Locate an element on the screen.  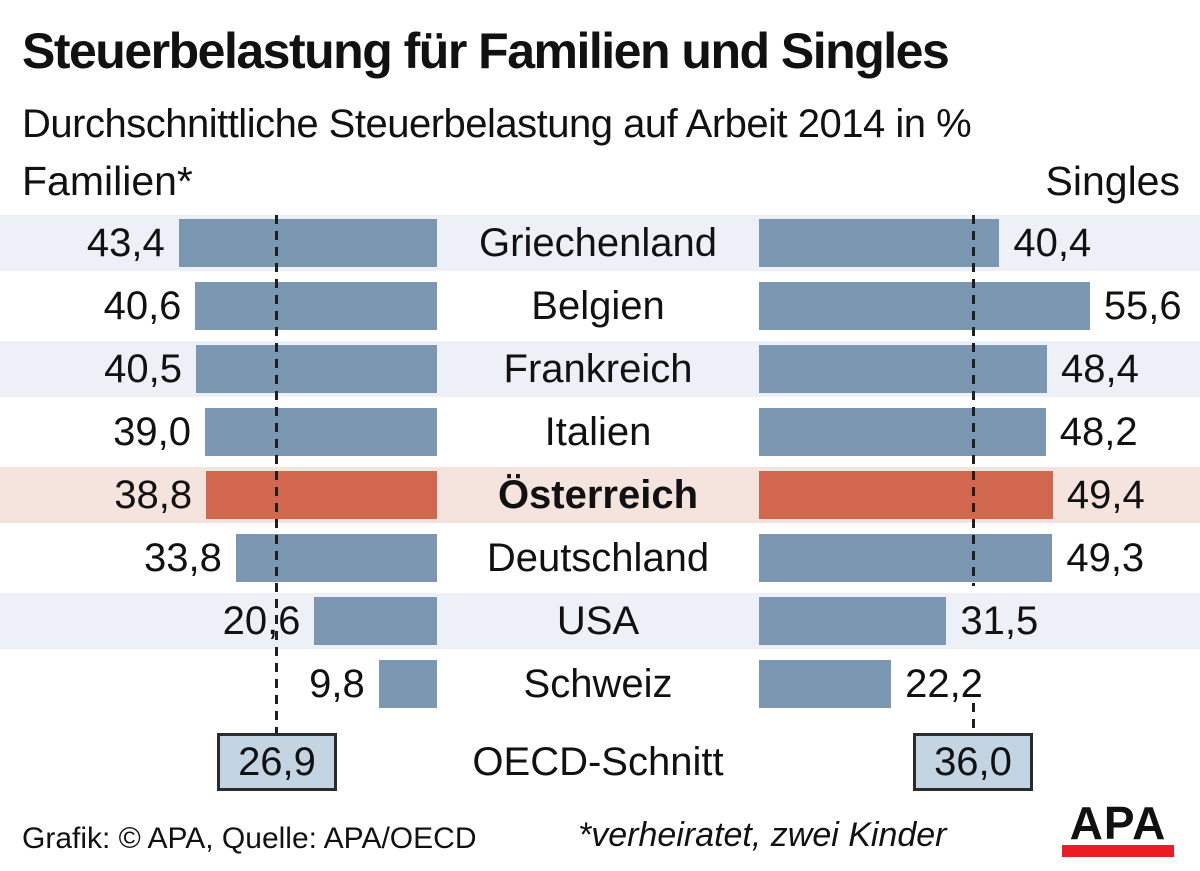
chart-row-deutschland: 33,8 Deutschland 49,3 is located at coordinates (600, 558).